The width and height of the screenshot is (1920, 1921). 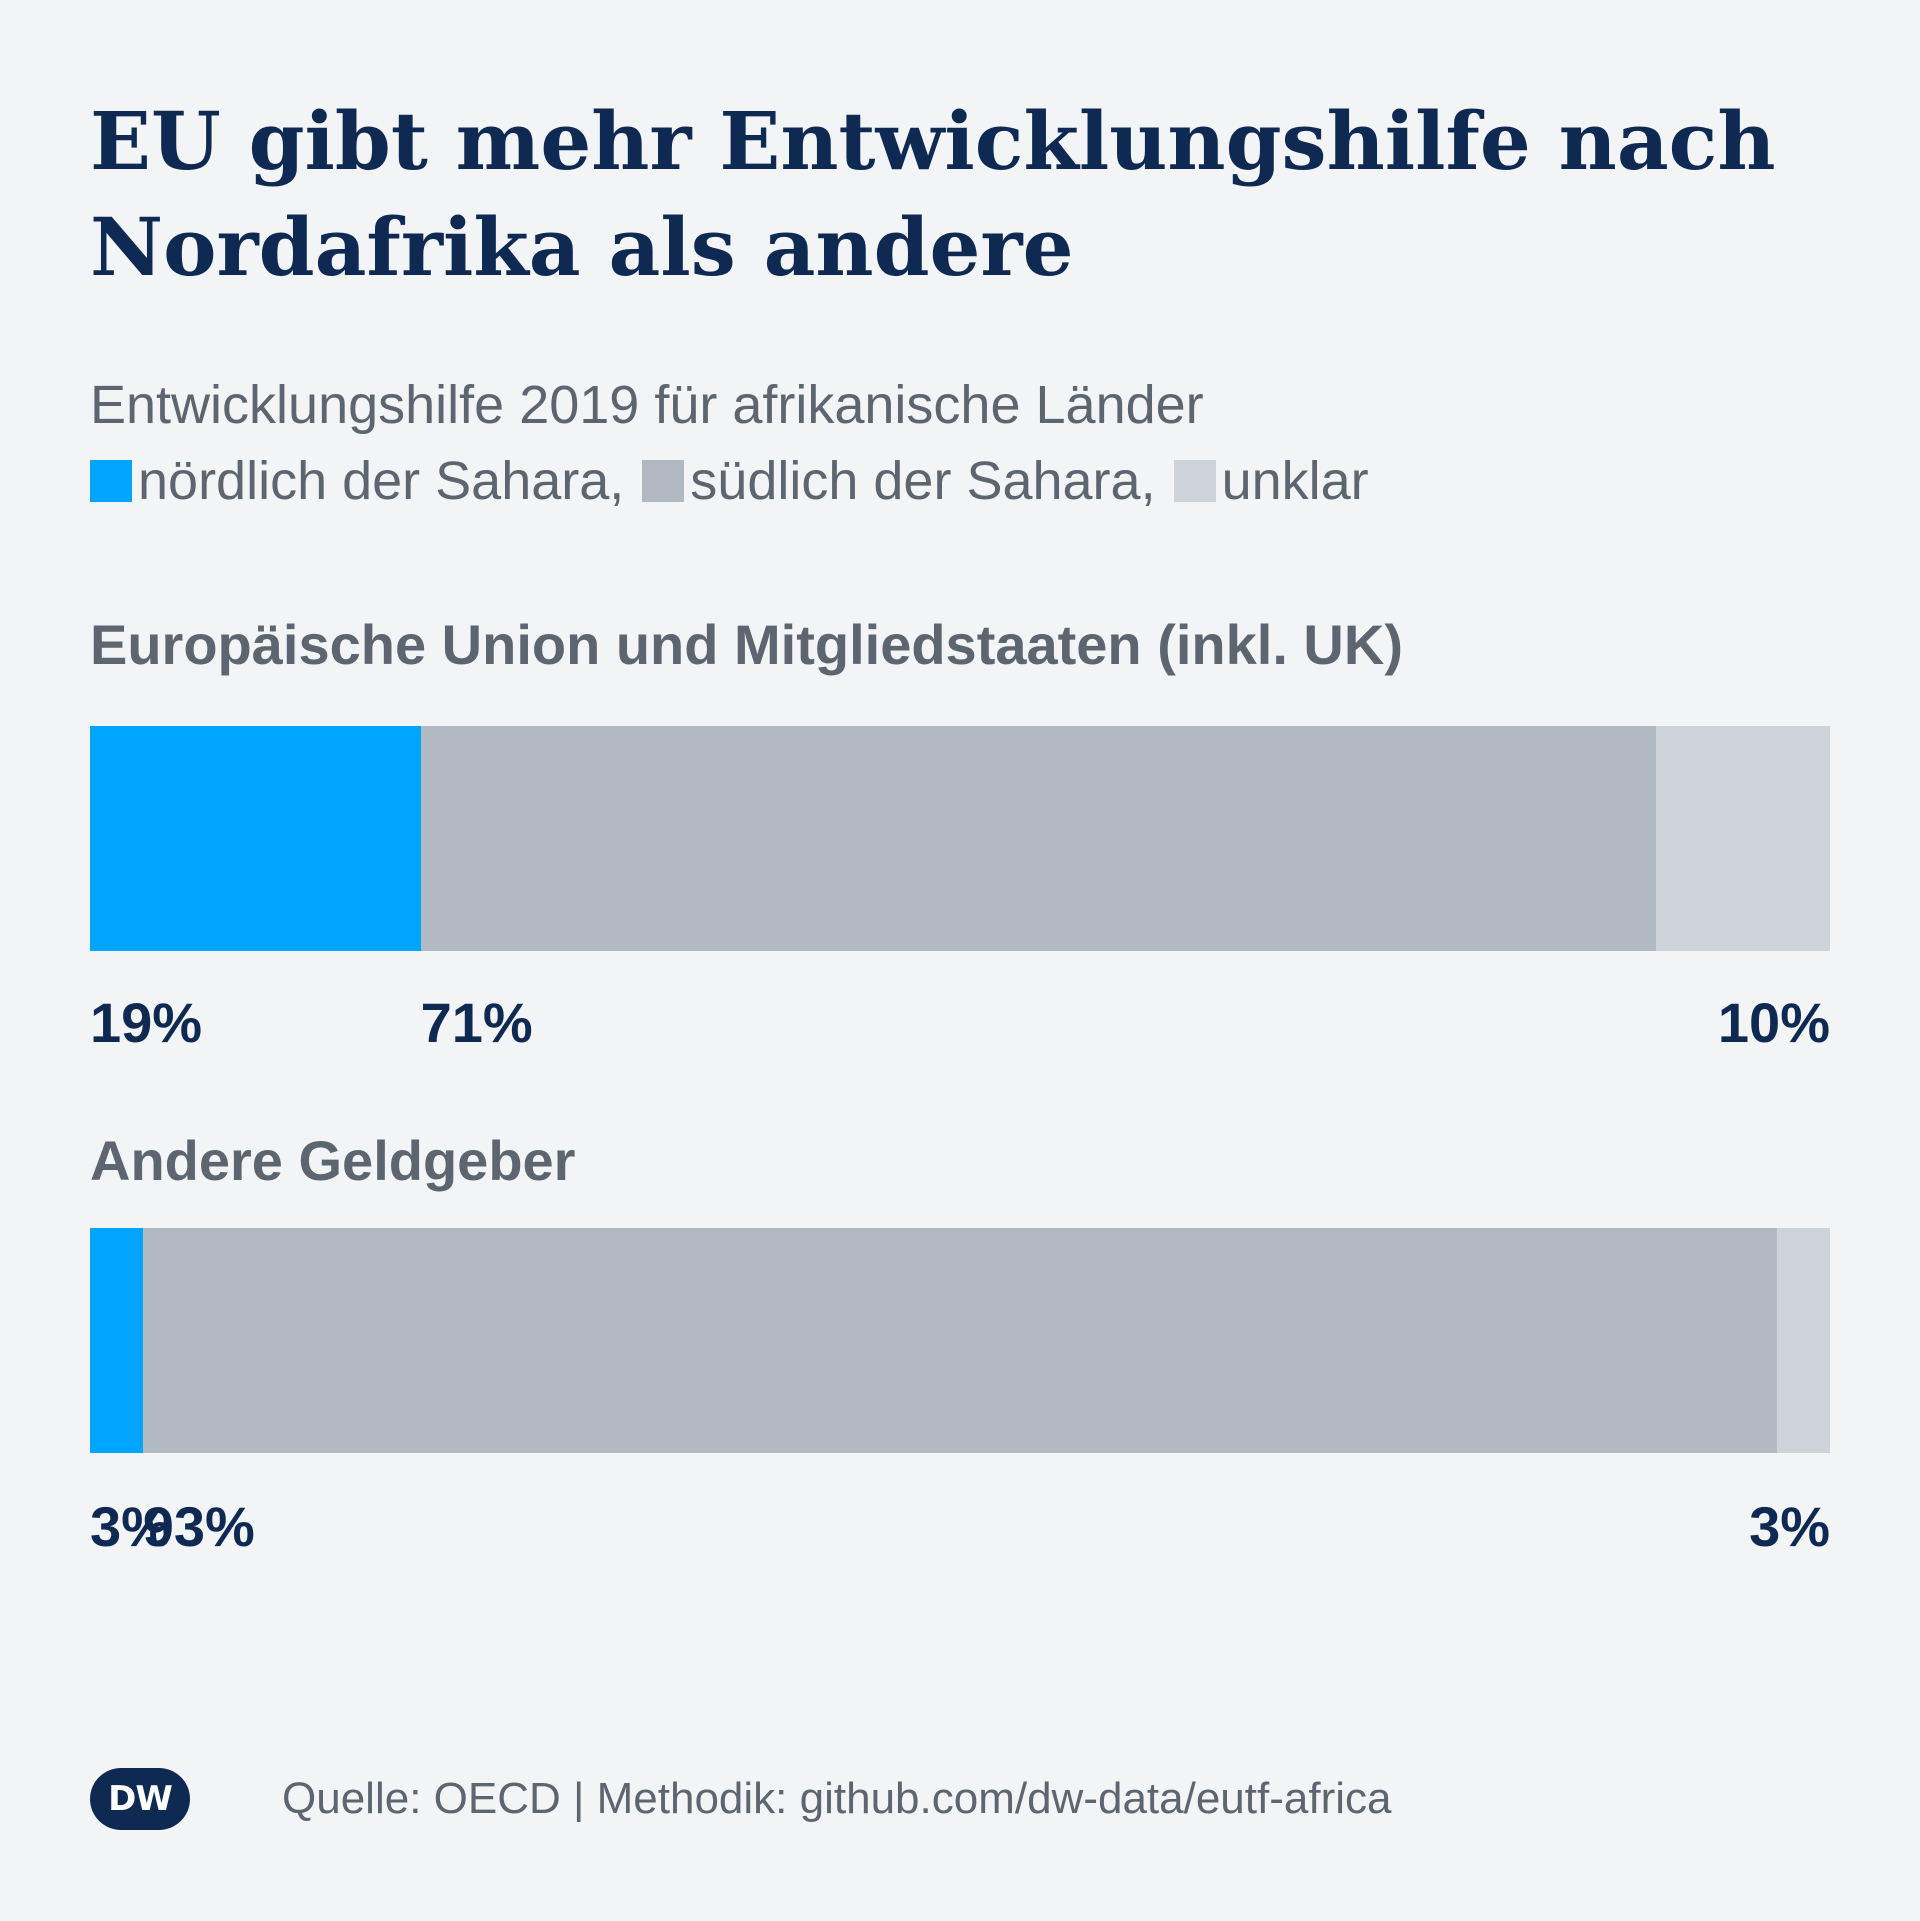 I want to click on legend-label-south: südlich der Sahara,, so click(x=923, y=481).